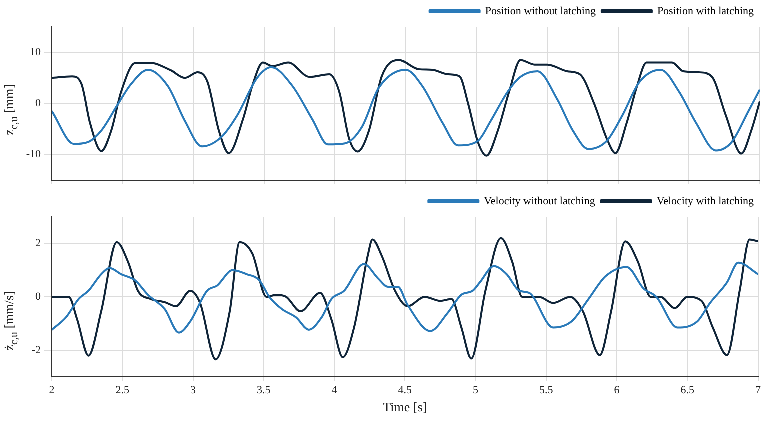 The height and width of the screenshot is (421, 764). I want to click on legend-label: Position without latching, so click(540, 11).